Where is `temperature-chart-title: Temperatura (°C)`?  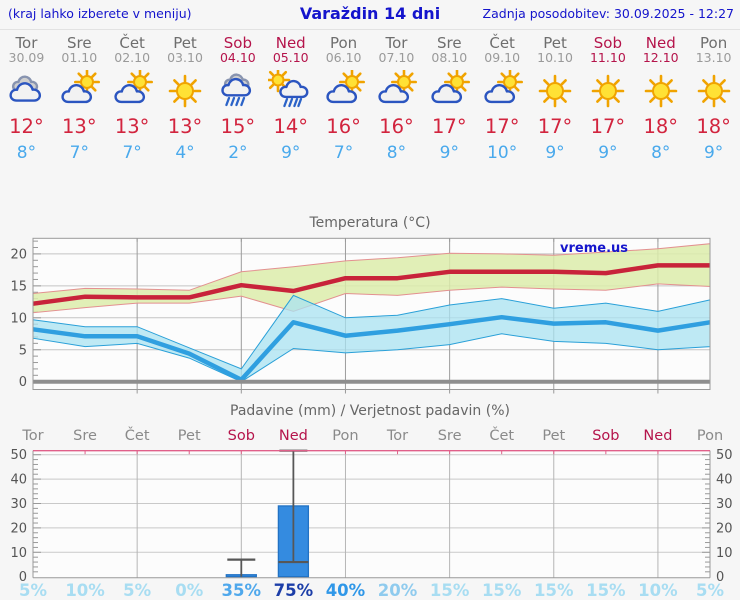
temperature-chart-title: Temperatura (°C) is located at coordinates (370, 223).